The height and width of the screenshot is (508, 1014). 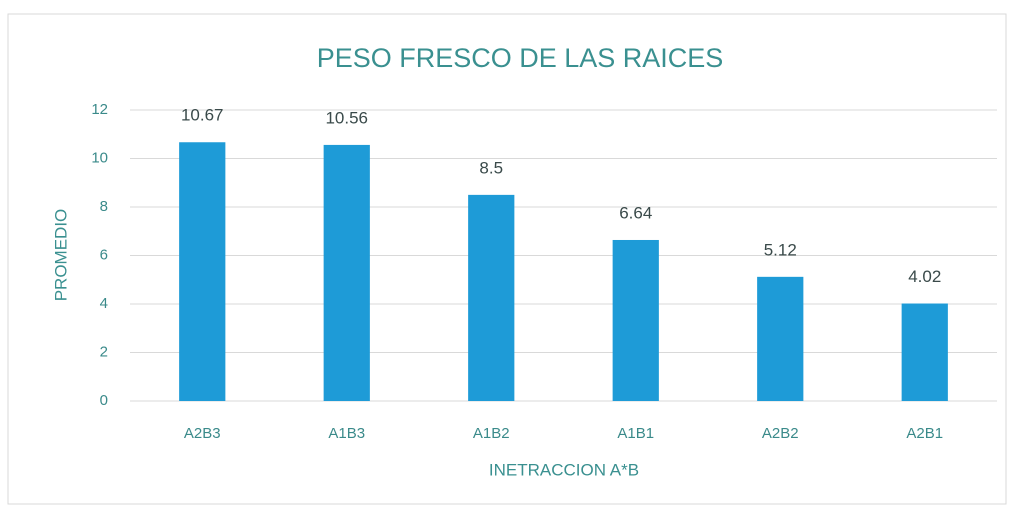 I want to click on data-label: 5.12, so click(x=780, y=249).